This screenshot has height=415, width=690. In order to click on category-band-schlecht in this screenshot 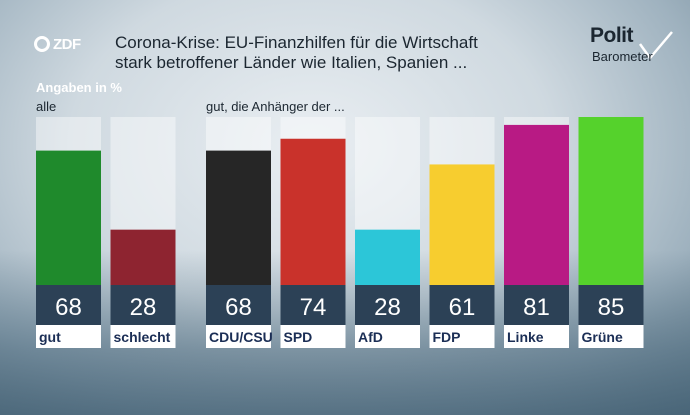, I will do `click(143, 336)`.